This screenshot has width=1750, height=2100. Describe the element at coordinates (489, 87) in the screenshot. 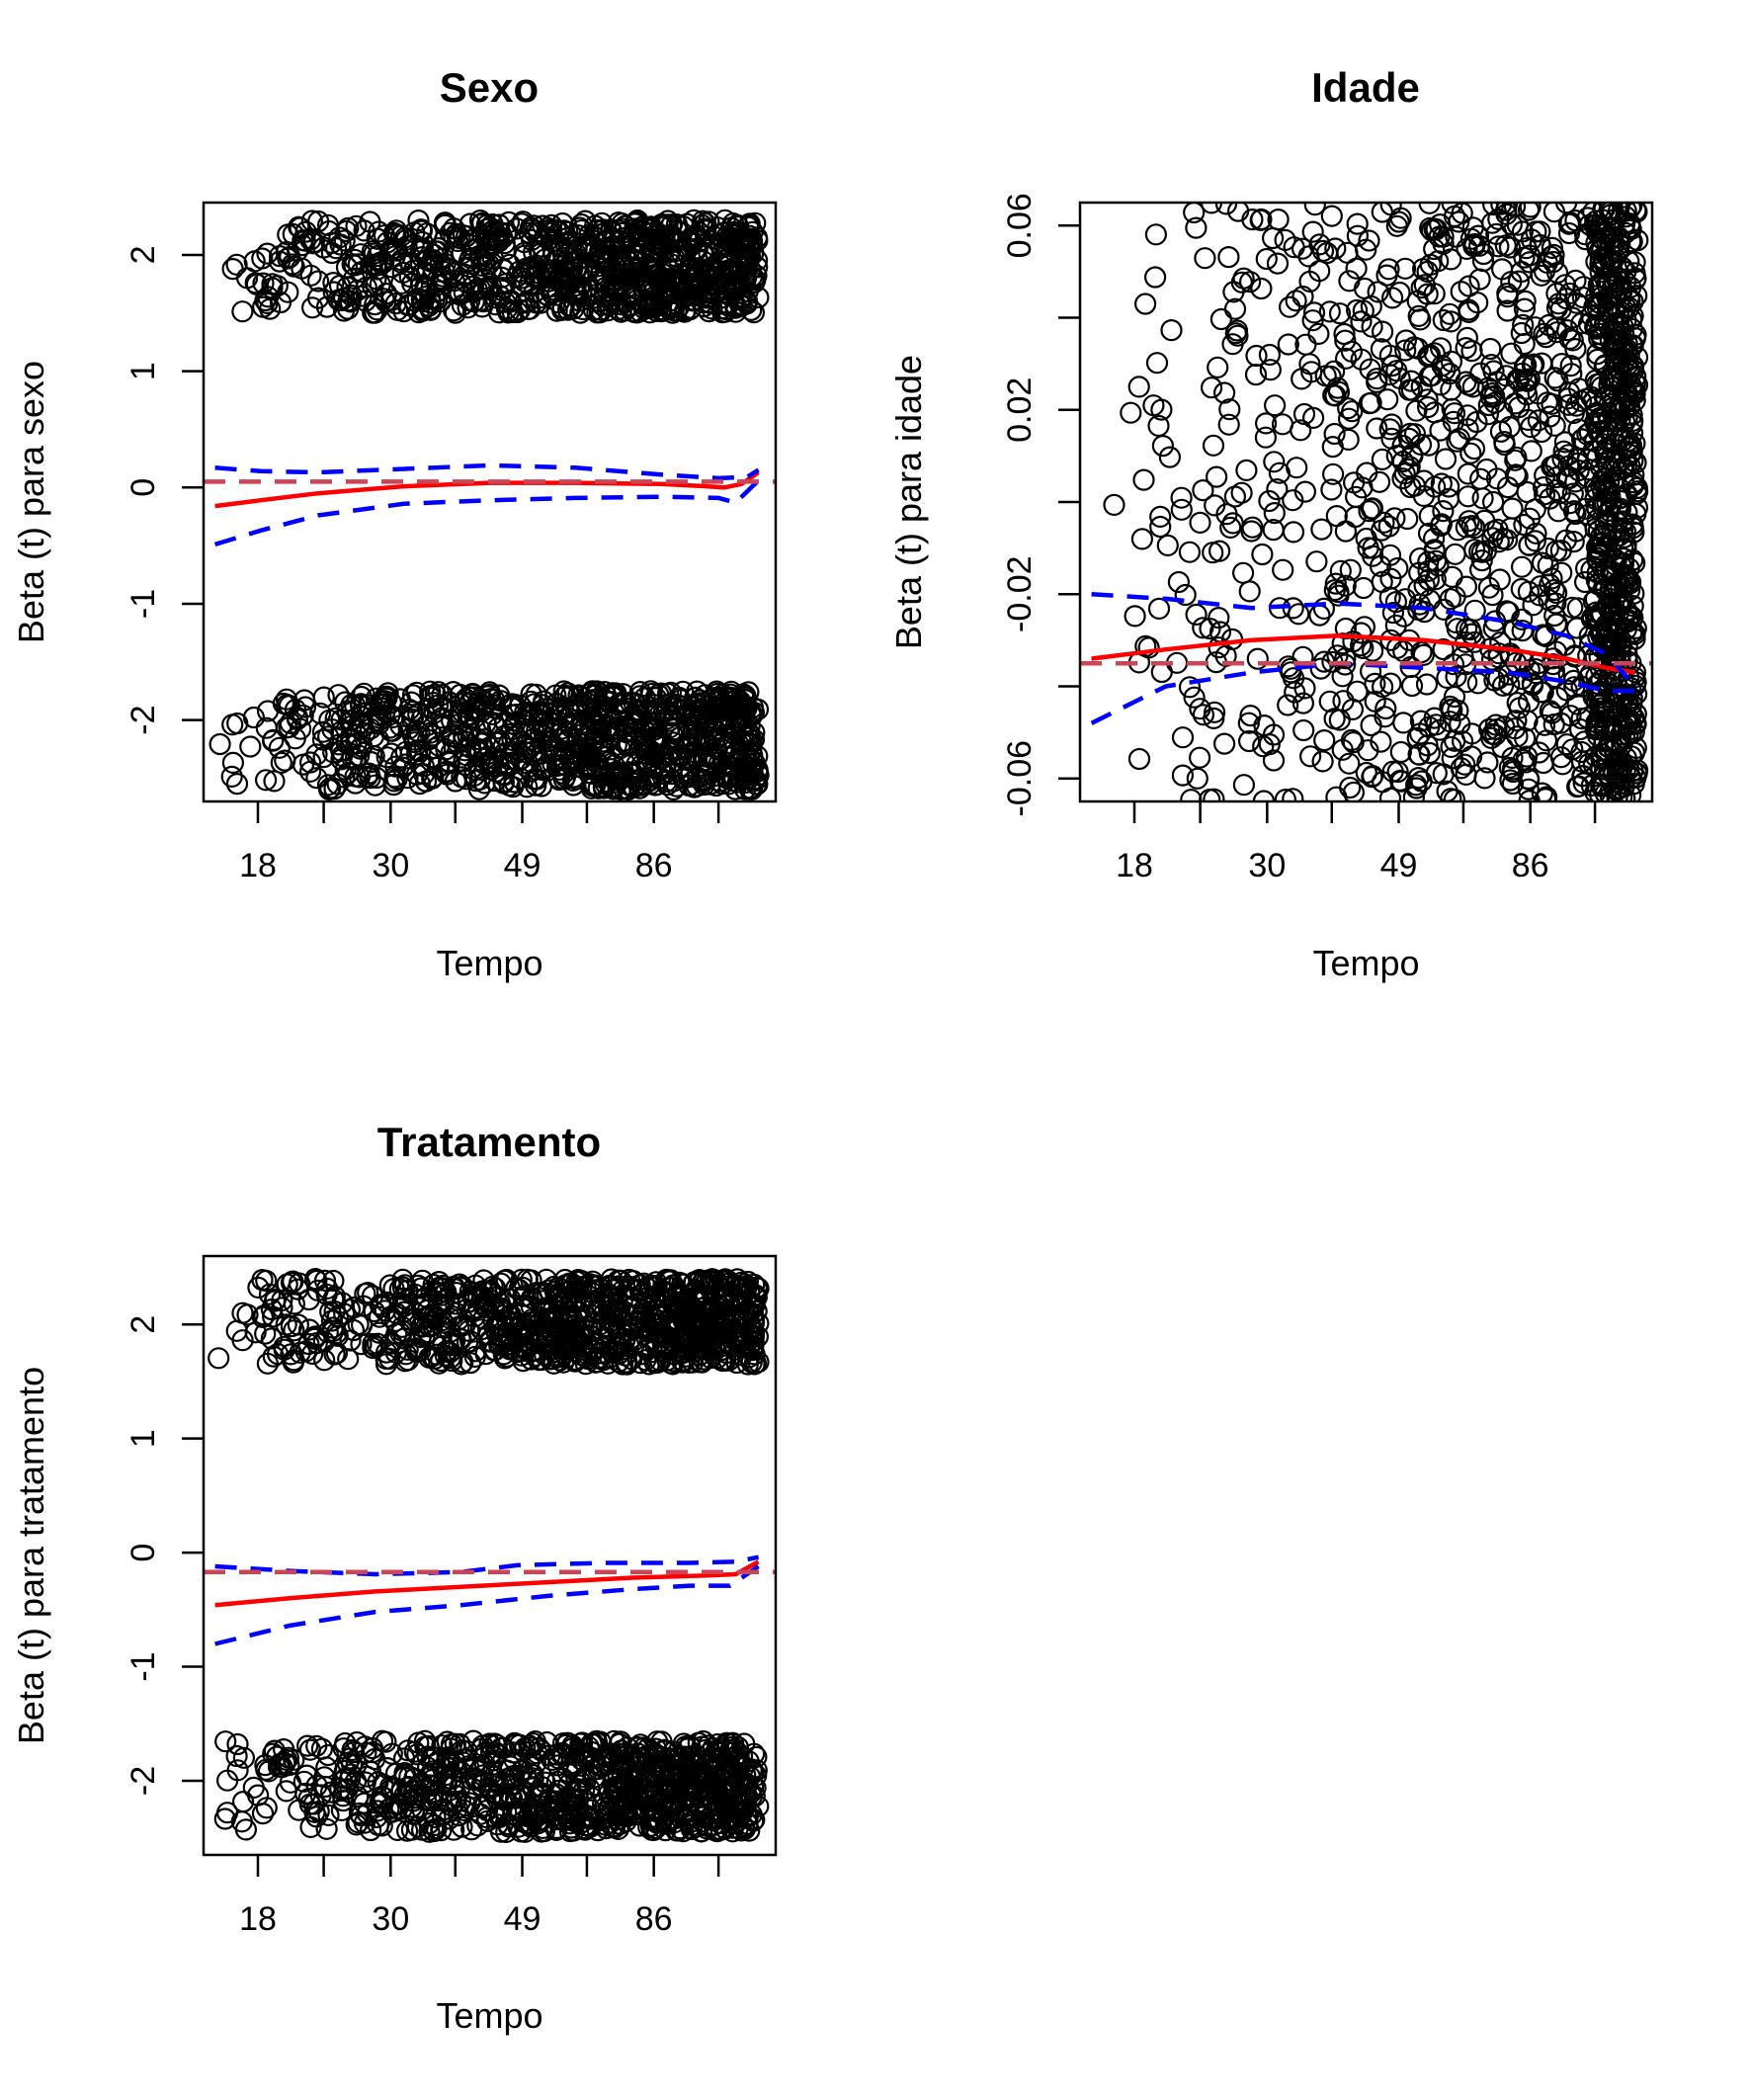

I see `chart-title: Sexo` at that location.